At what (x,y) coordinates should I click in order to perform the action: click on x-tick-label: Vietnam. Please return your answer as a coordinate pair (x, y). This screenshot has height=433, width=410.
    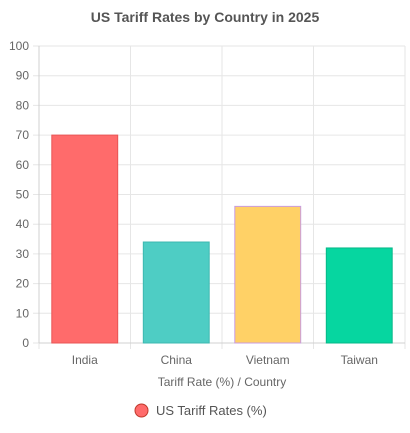
    Looking at the image, I should click on (268, 360).